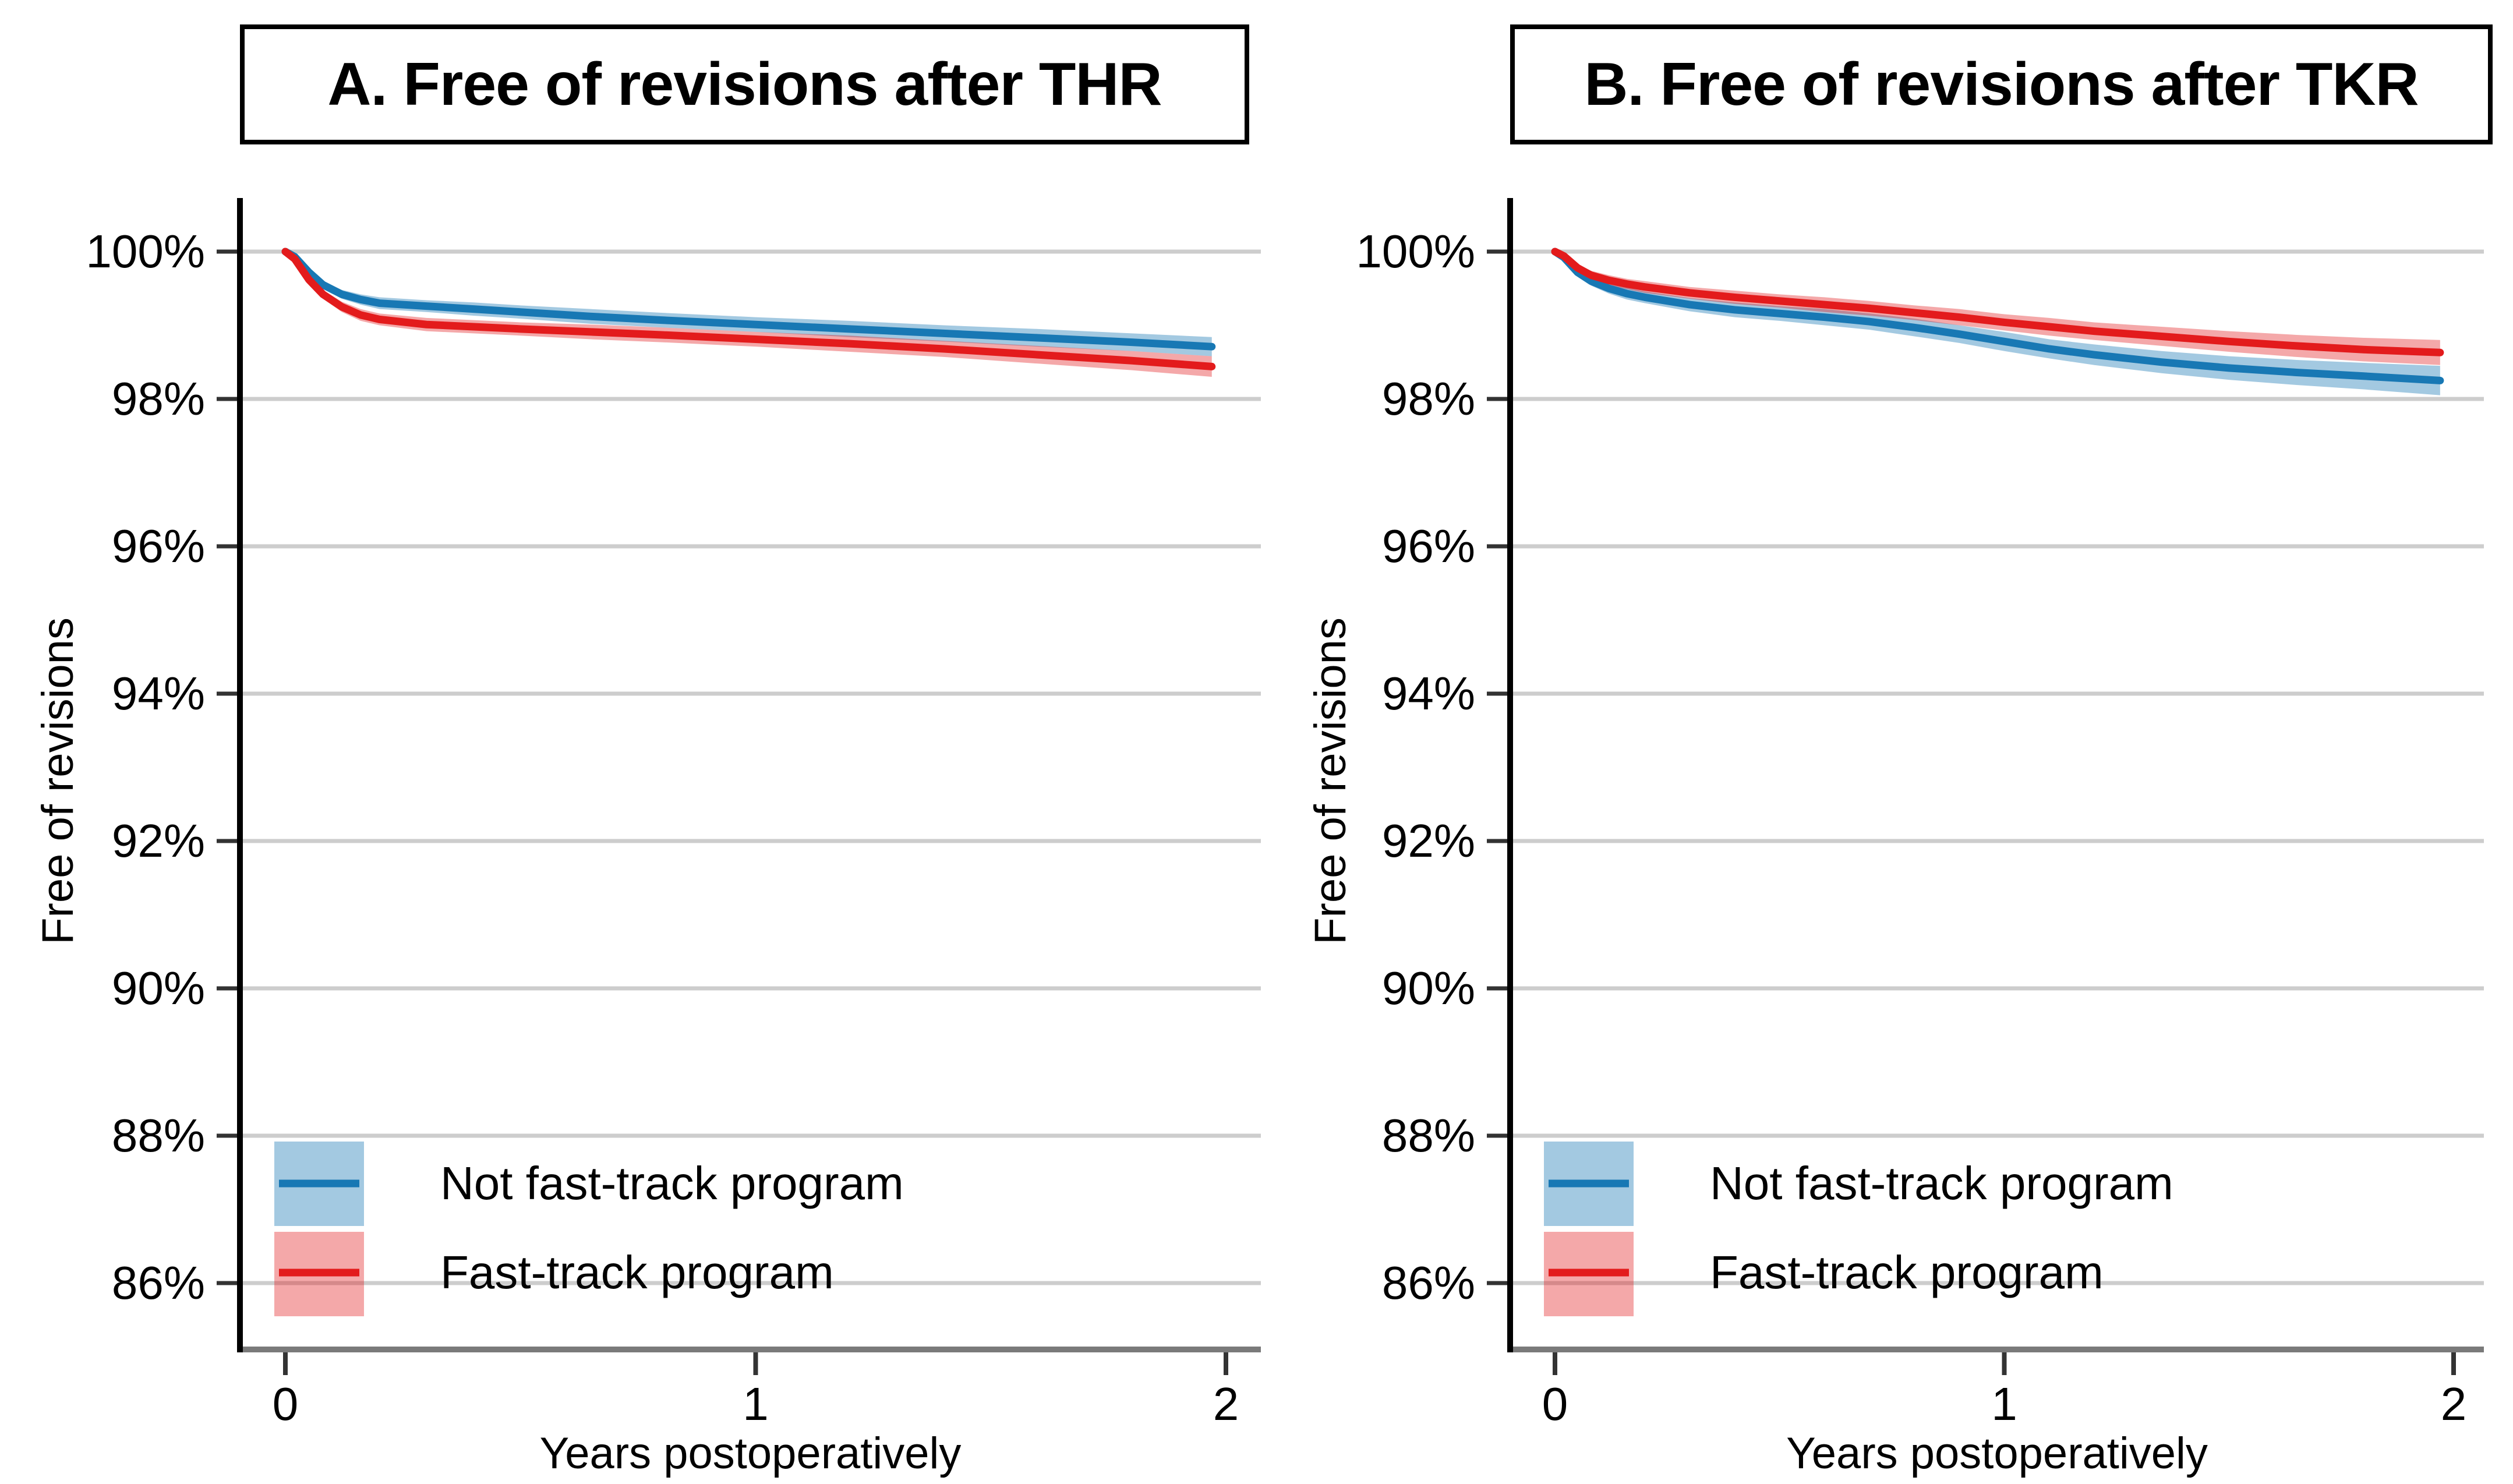  Describe the element at coordinates (1226, 1404) in the screenshot. I see `panel-a-x-tick-label: 2` at that location.